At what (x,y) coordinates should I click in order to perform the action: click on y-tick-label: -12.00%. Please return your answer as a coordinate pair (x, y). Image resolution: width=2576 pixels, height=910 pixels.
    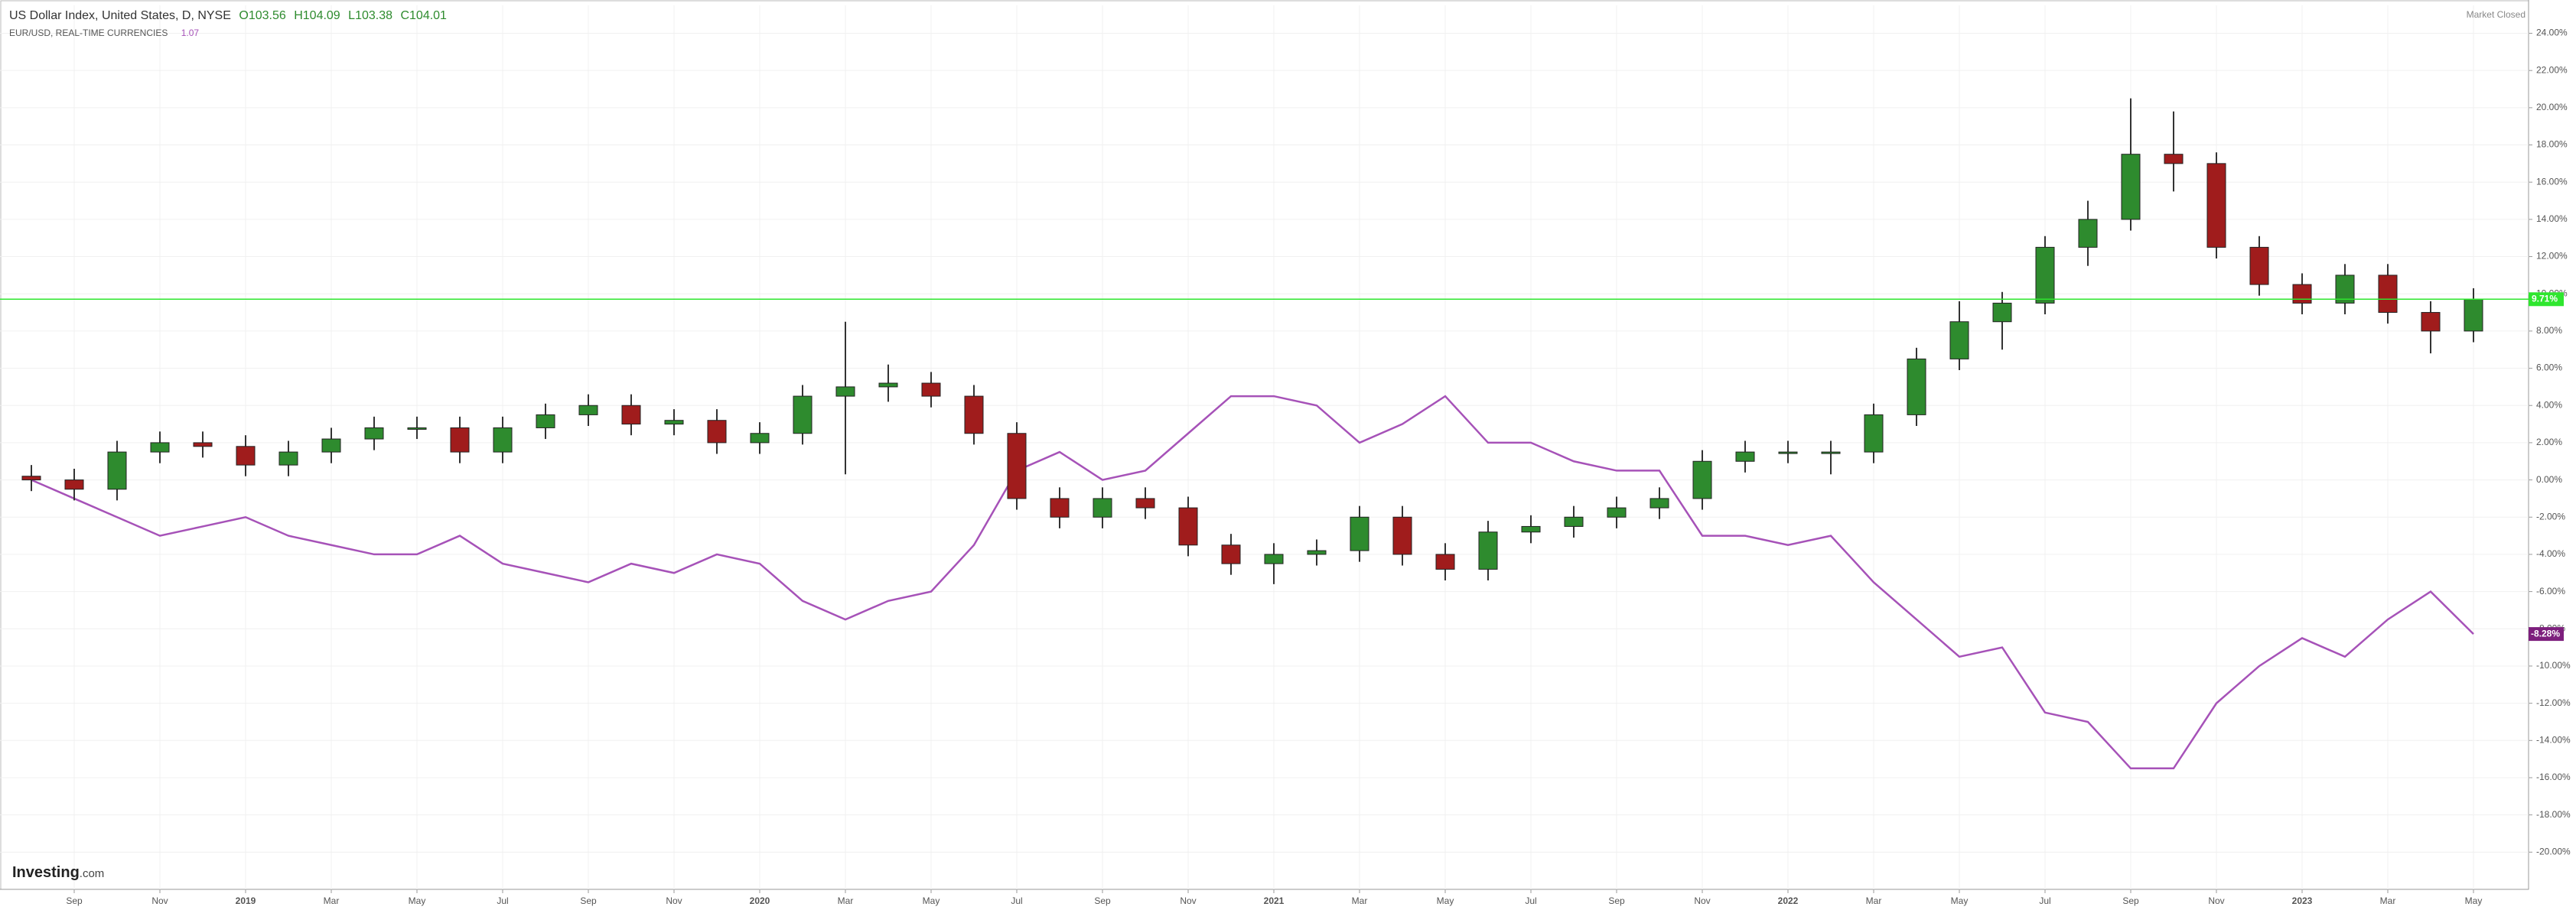
    Looking at the image, I should click on (2554, 702).